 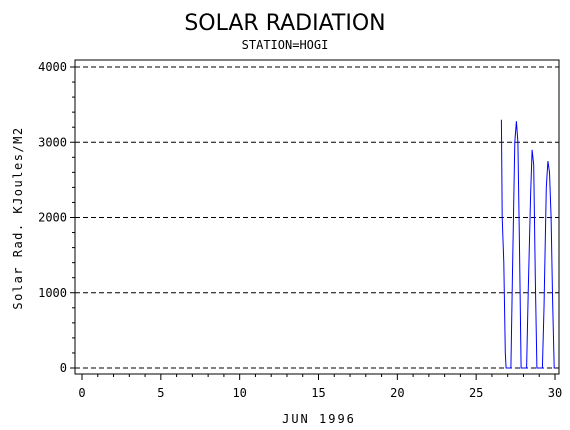 I want to click on y-axis: 0 1000 2000 3000 4000, so click(x=56, y=217).